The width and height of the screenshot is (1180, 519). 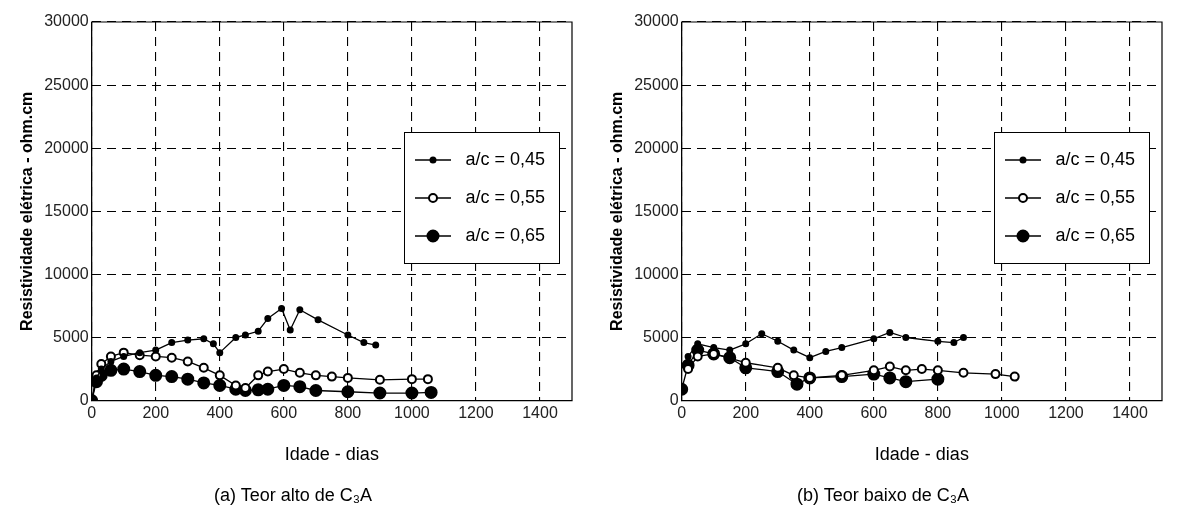 I want to click on text: (b) Teor baixo de C₃A, so click(x=883, y=495).